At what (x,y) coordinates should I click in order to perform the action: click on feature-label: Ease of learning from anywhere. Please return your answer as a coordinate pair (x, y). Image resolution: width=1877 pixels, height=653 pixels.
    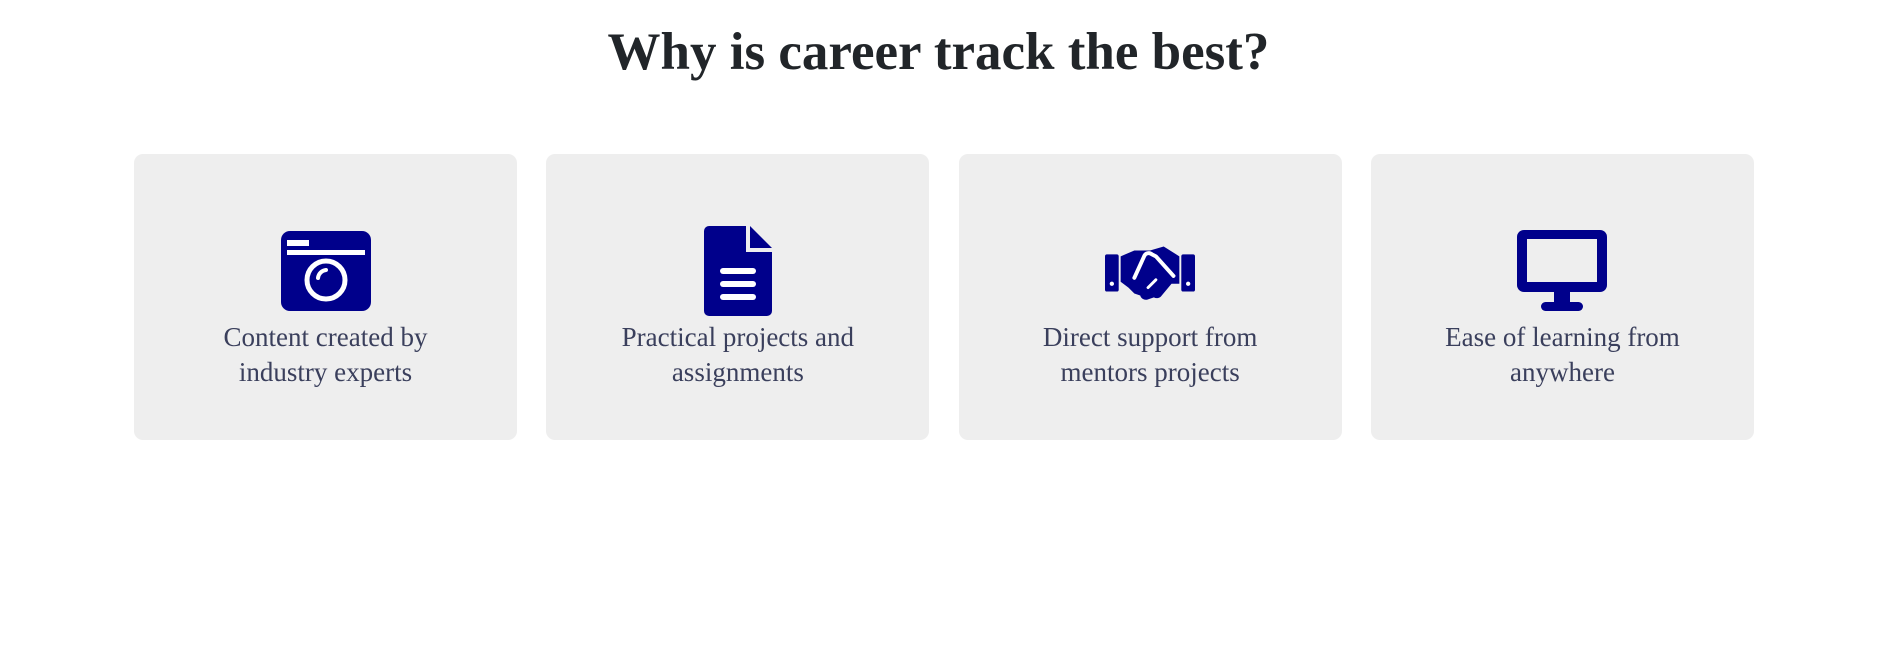
    Looking at the image, I should click on (1562, 354).